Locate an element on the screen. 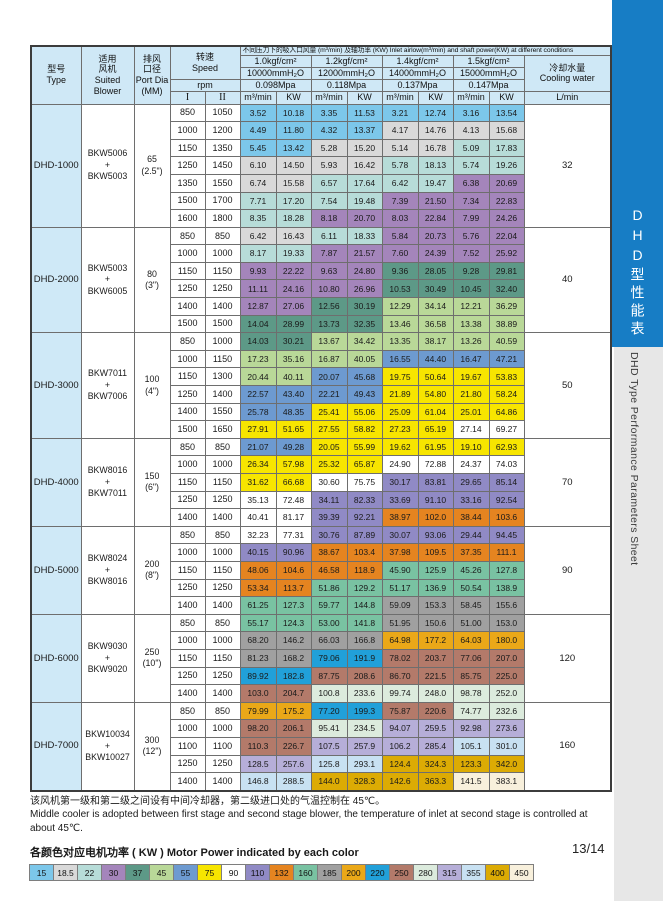  header-kw-unit-1: KW is located at coordinates (293, 97).